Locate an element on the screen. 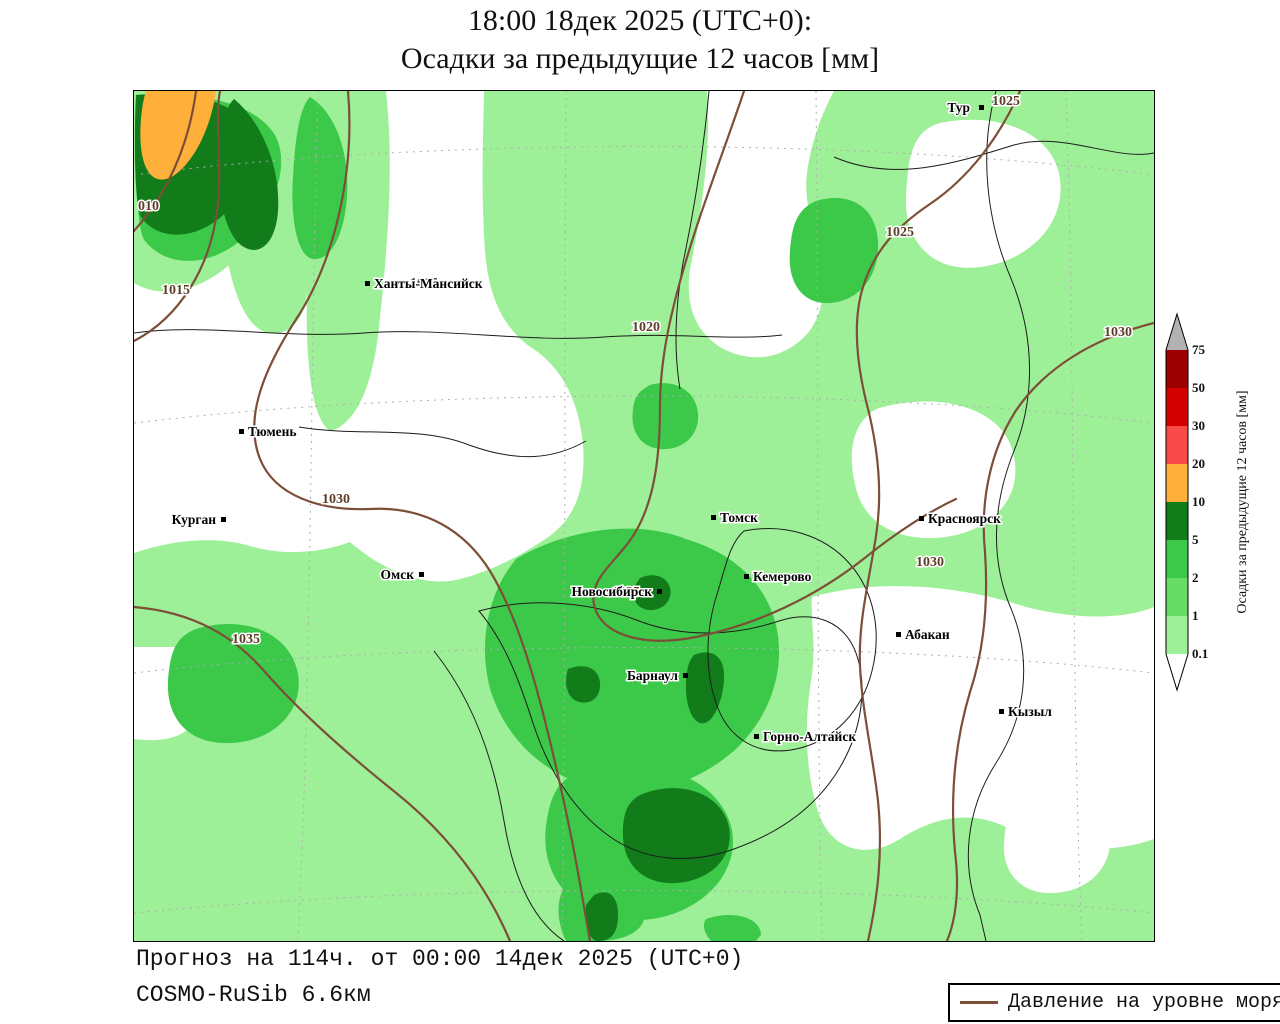 The image size is (1280, 1024). title-line-datetime: 18:00 18дек 2025 (UTC+0): is located at coordinates (640, 20).